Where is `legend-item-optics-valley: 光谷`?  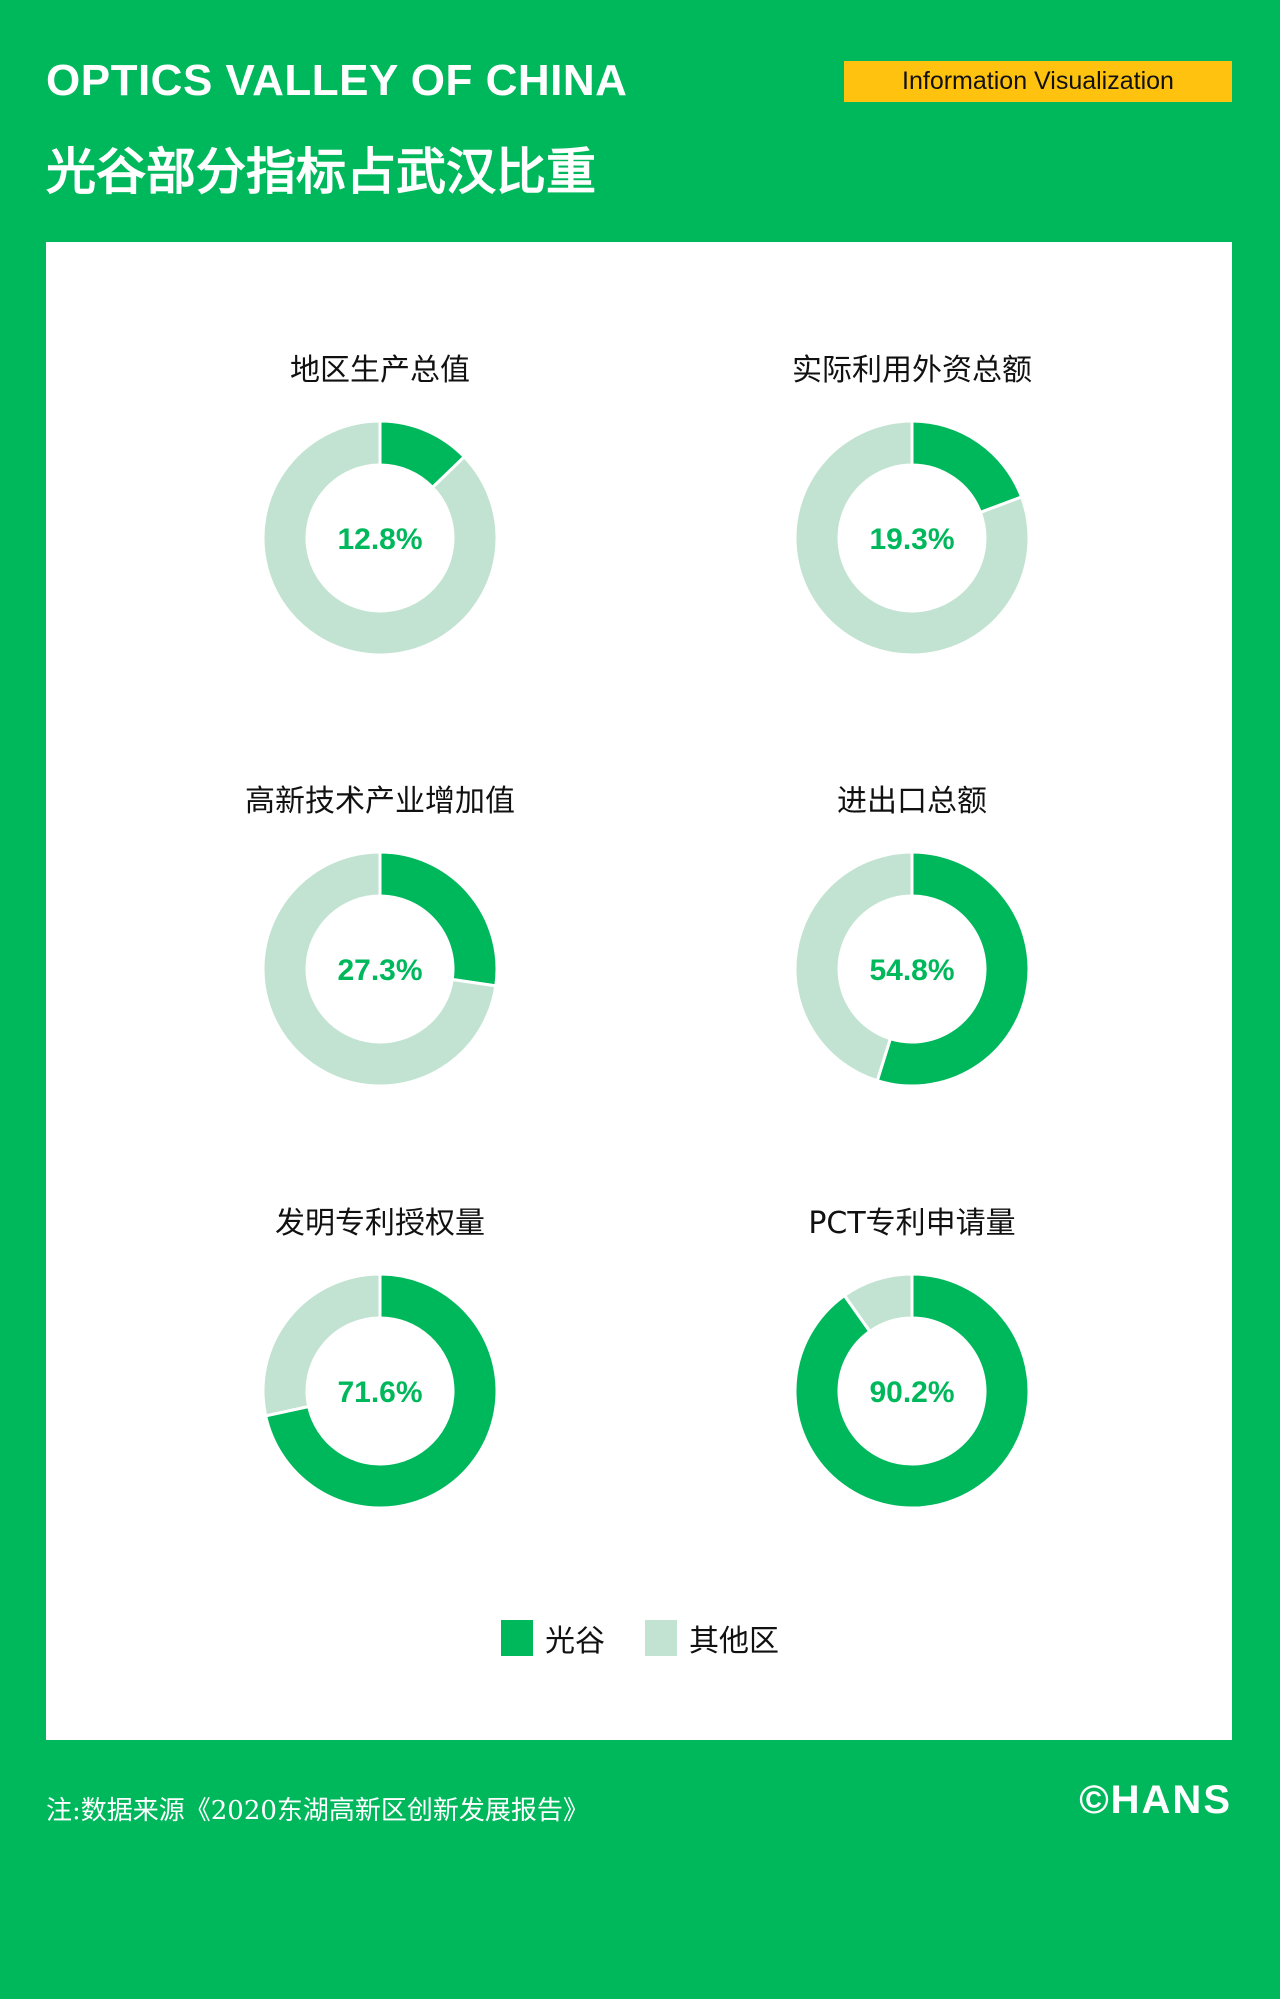
legend-item-optics-valley: 光谷 is located at coordinates (553, 1638).